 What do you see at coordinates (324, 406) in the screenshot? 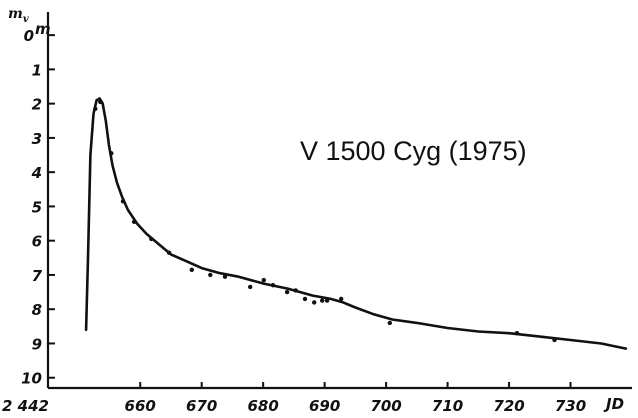
I see `x-tick-label-3: 690` at bounding box center [324, 406].